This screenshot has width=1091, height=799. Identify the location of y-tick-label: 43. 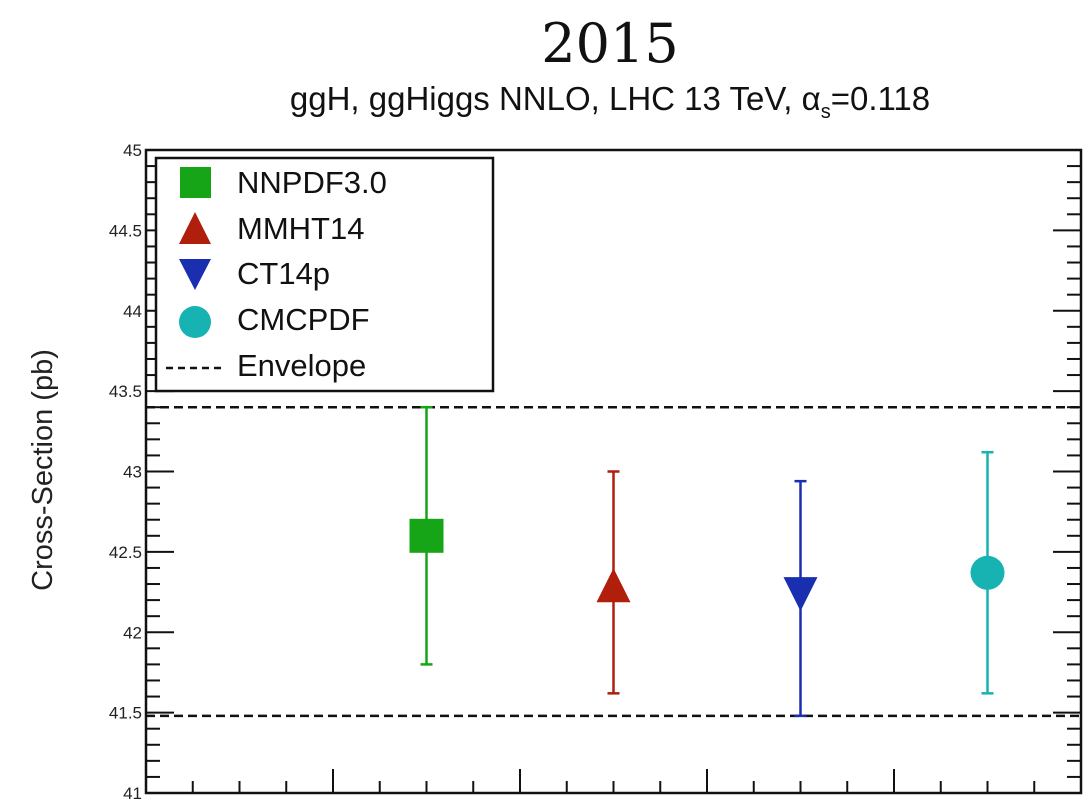
(132, 472).